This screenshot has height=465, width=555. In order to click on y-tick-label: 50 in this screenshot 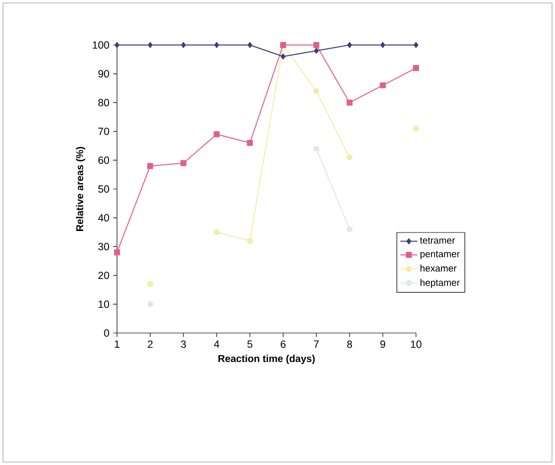, I will do `click(104, 189)`.